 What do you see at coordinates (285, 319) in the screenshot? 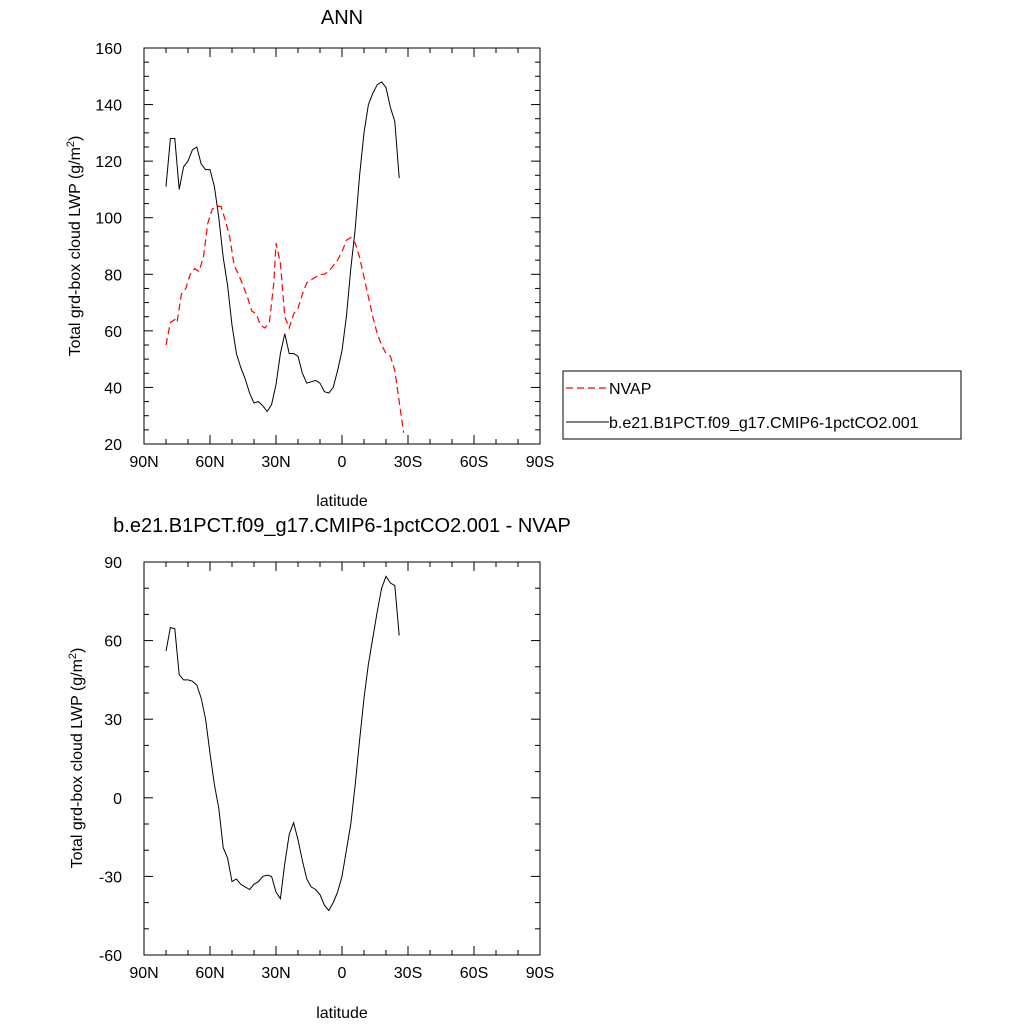
I see `series-line-nvap` at bounding box center [285, 319].